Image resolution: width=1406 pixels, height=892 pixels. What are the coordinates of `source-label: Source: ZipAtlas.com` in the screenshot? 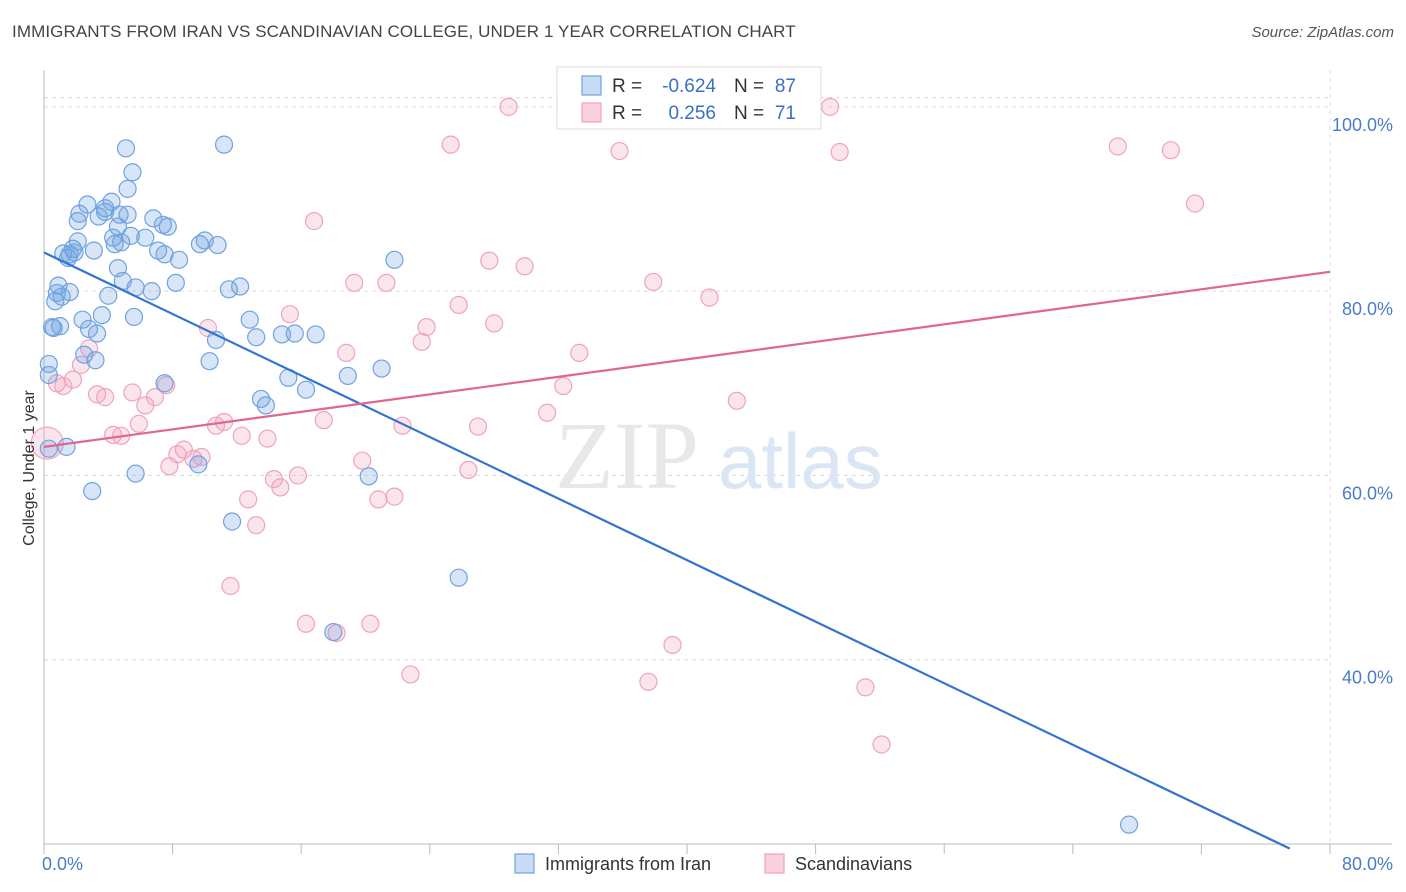 It's located at (1322, 32).